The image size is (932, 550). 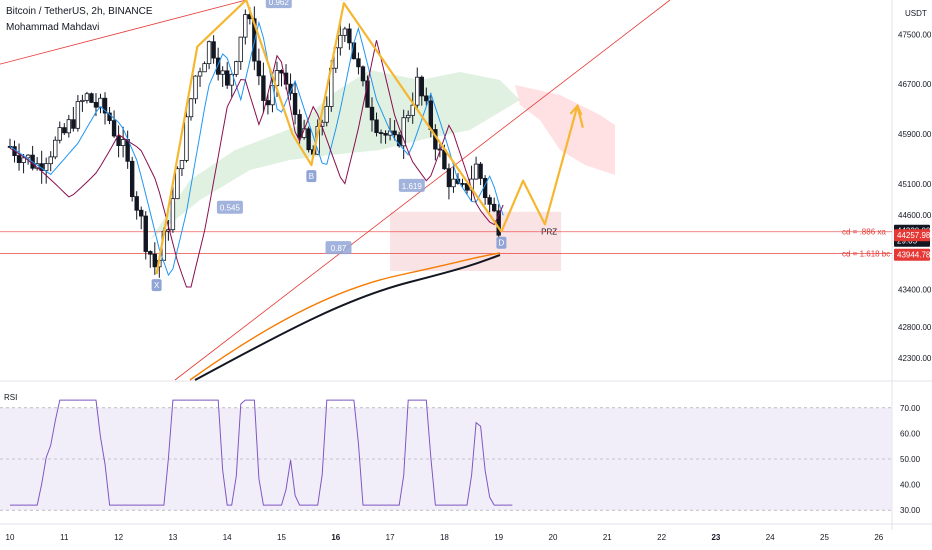 I want to click on time-tick-label: 25, so click(x=824, y=537).